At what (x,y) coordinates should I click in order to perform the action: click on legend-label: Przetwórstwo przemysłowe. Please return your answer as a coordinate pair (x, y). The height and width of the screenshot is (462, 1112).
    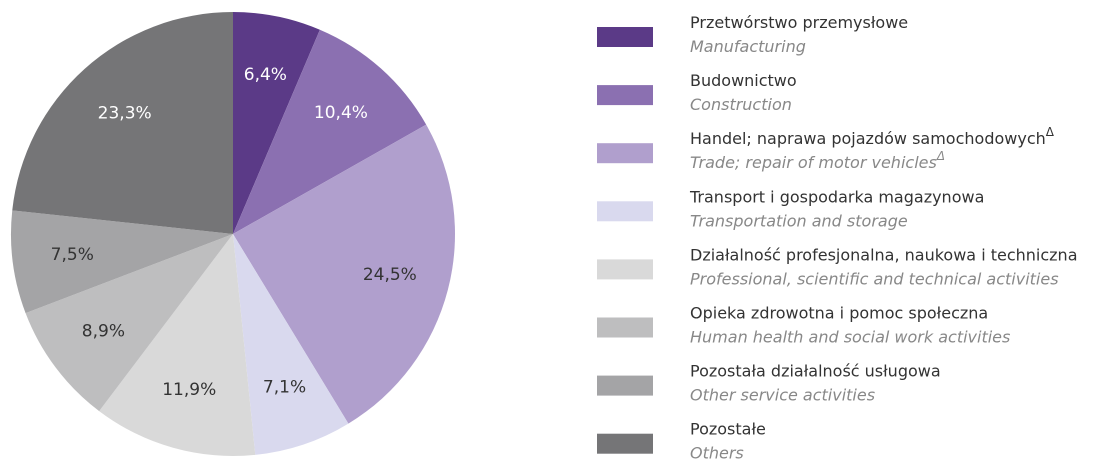
    Looking at the image, I should click on (799, 22).